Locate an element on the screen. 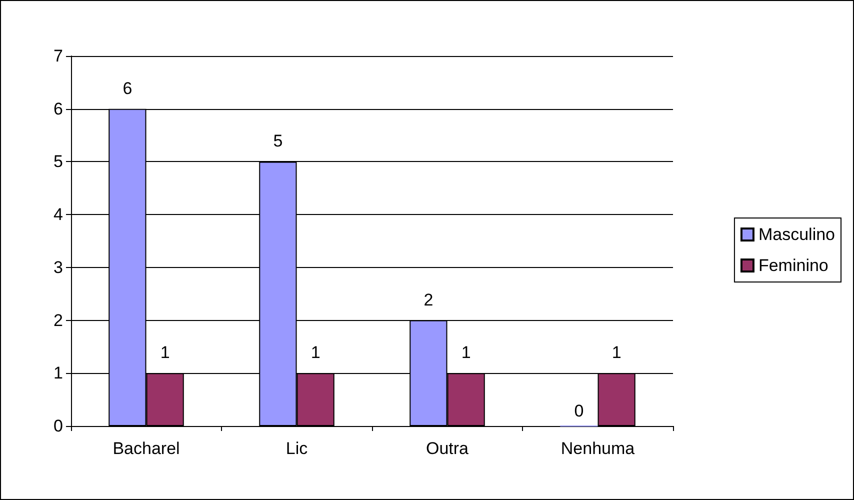  data-label: 6 is located at coordinates (127, 88).